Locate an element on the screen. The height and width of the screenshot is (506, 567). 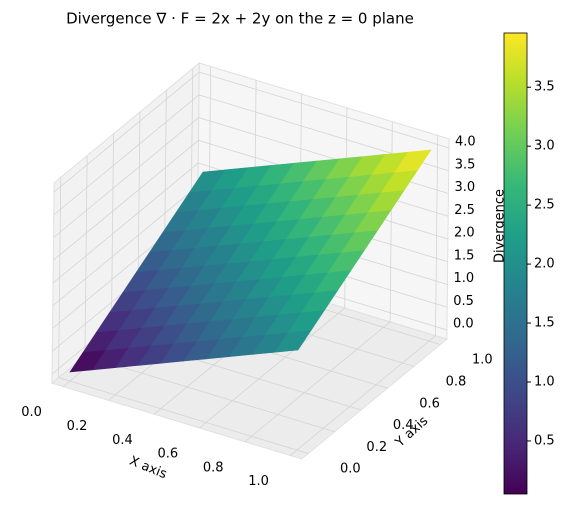
y-tick-label: 0.8 is located at coordinates (456, 382).